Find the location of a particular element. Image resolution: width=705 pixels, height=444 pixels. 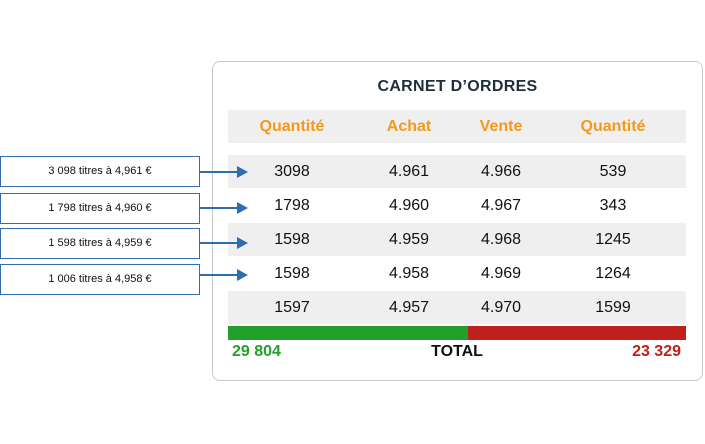

buy-total-value: 29 804 is located at coordinates (256, 351).